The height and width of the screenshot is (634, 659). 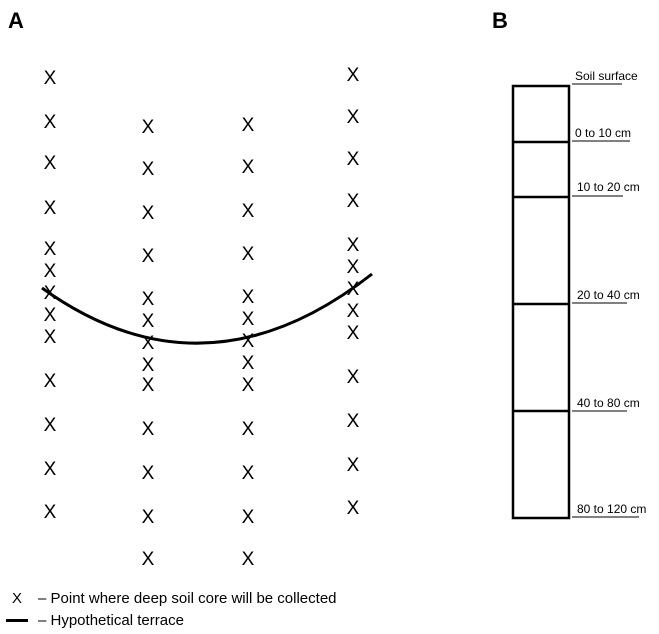 I want to click on svg-text: 0 to 10 cm, so click(x=603, y=133).